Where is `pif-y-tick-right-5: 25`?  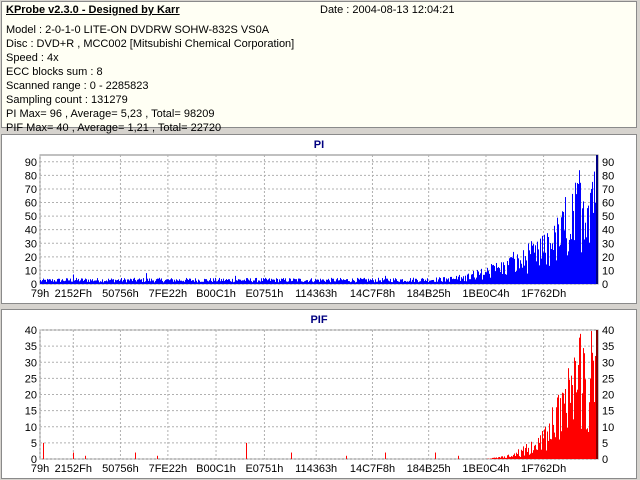
pif-y-tick-right-5: 25 is located at coordinates (608, 379).